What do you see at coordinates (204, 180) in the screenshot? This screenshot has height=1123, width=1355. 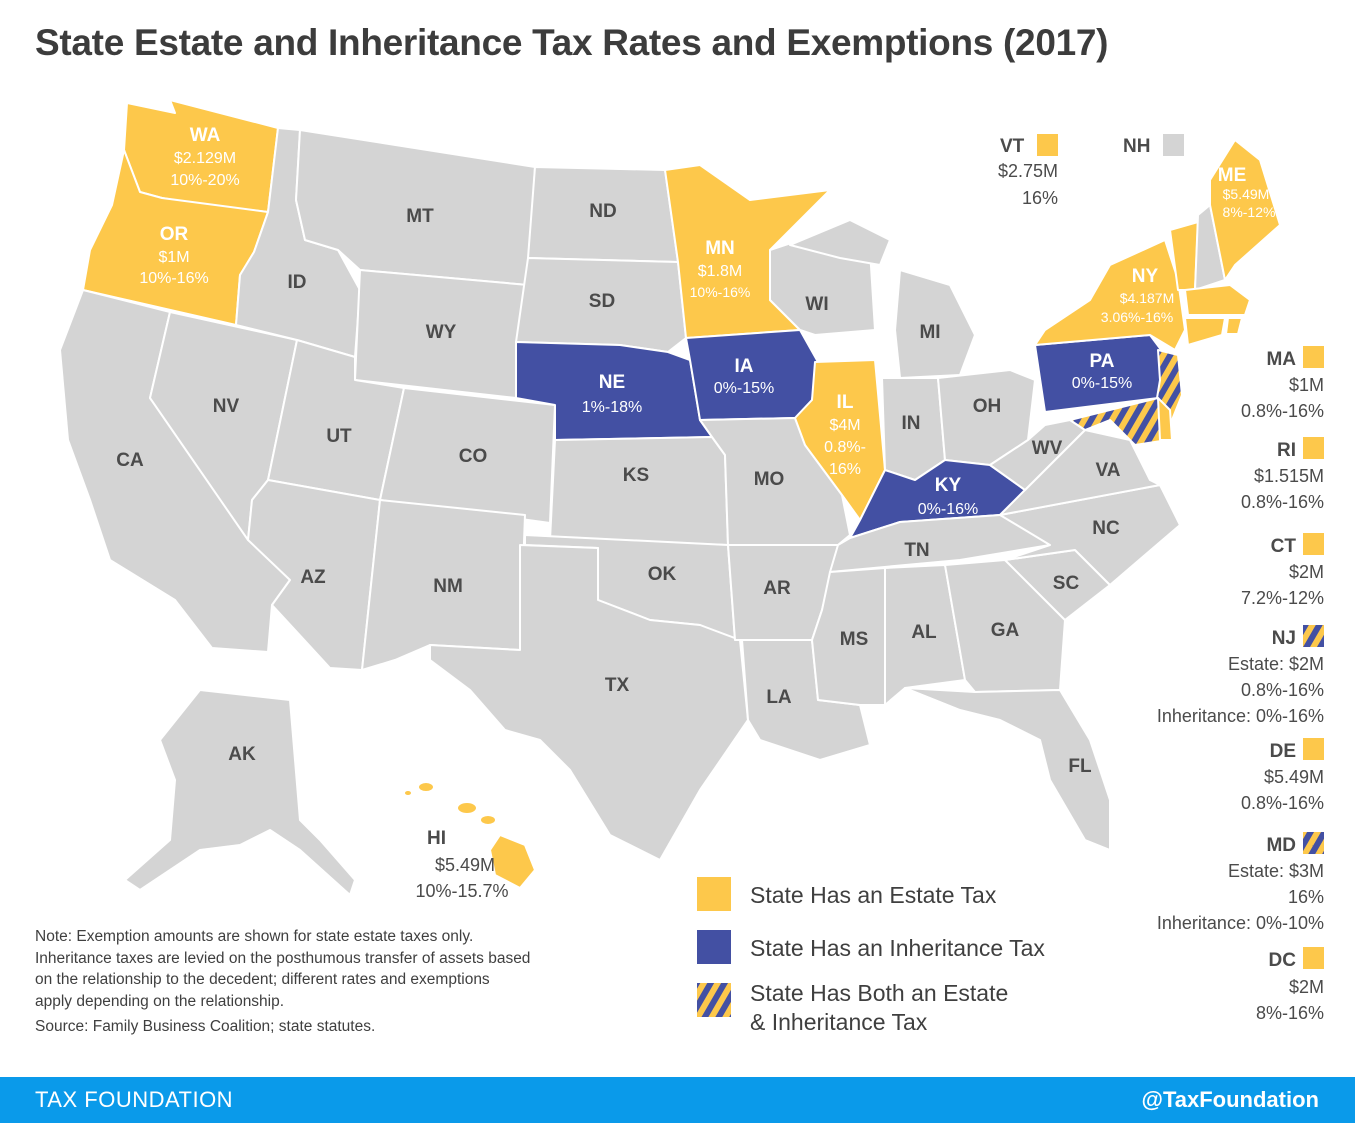 I see `label-wa-rate: 10%-20%` at bounding box center [204, 180].